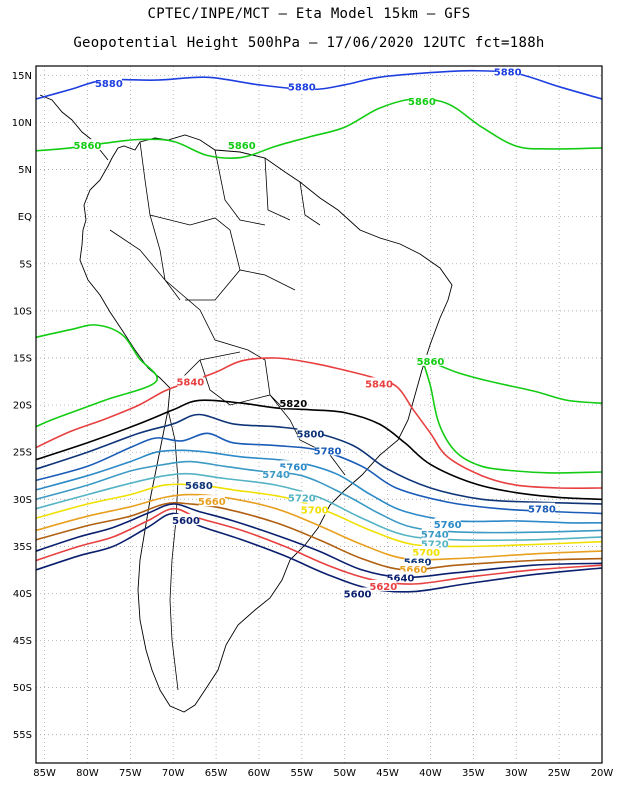 This screenshot has height=800, width=618. I want to click on lat-tick-label: 55S, so click(22, 735).